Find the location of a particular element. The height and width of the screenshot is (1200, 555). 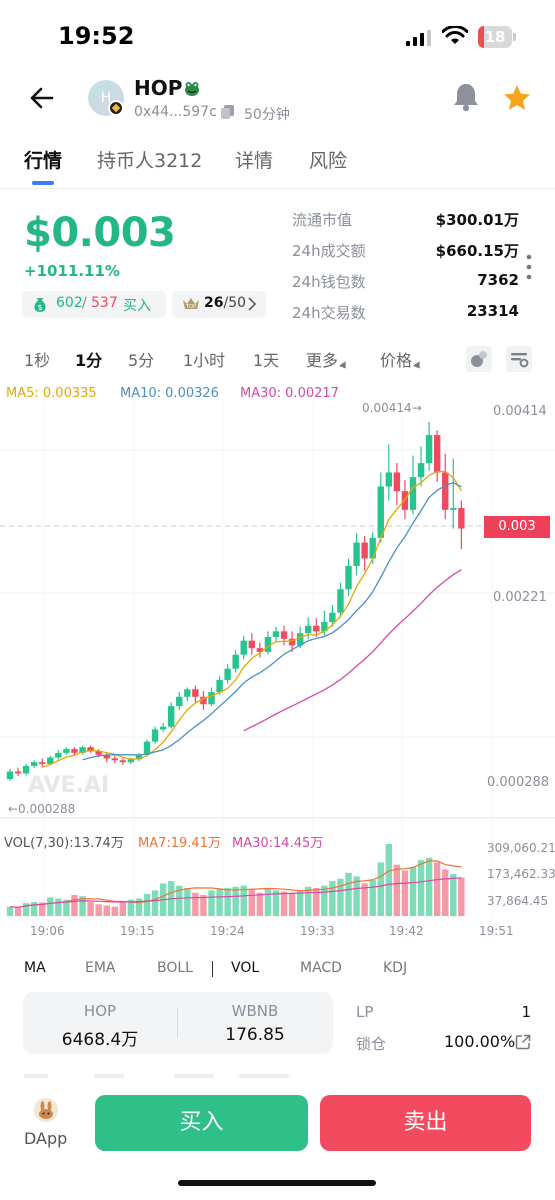

indicator-kdj: KDJ is located at coordinates (395, 968).